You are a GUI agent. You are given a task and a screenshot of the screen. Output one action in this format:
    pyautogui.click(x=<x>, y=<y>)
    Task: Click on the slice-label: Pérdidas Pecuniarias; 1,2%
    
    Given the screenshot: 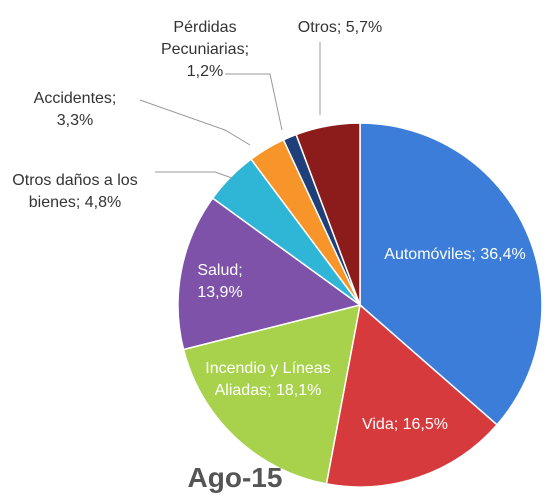 What is the action you would take?
    pyautogui.click(x=205, y=50)
    